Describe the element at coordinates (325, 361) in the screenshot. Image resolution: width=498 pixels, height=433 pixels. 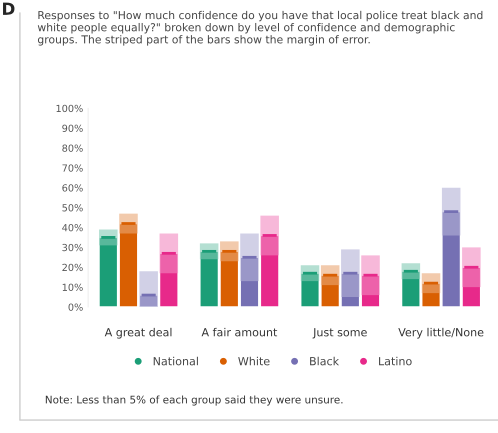
I see `legend-label: Black` at that location.